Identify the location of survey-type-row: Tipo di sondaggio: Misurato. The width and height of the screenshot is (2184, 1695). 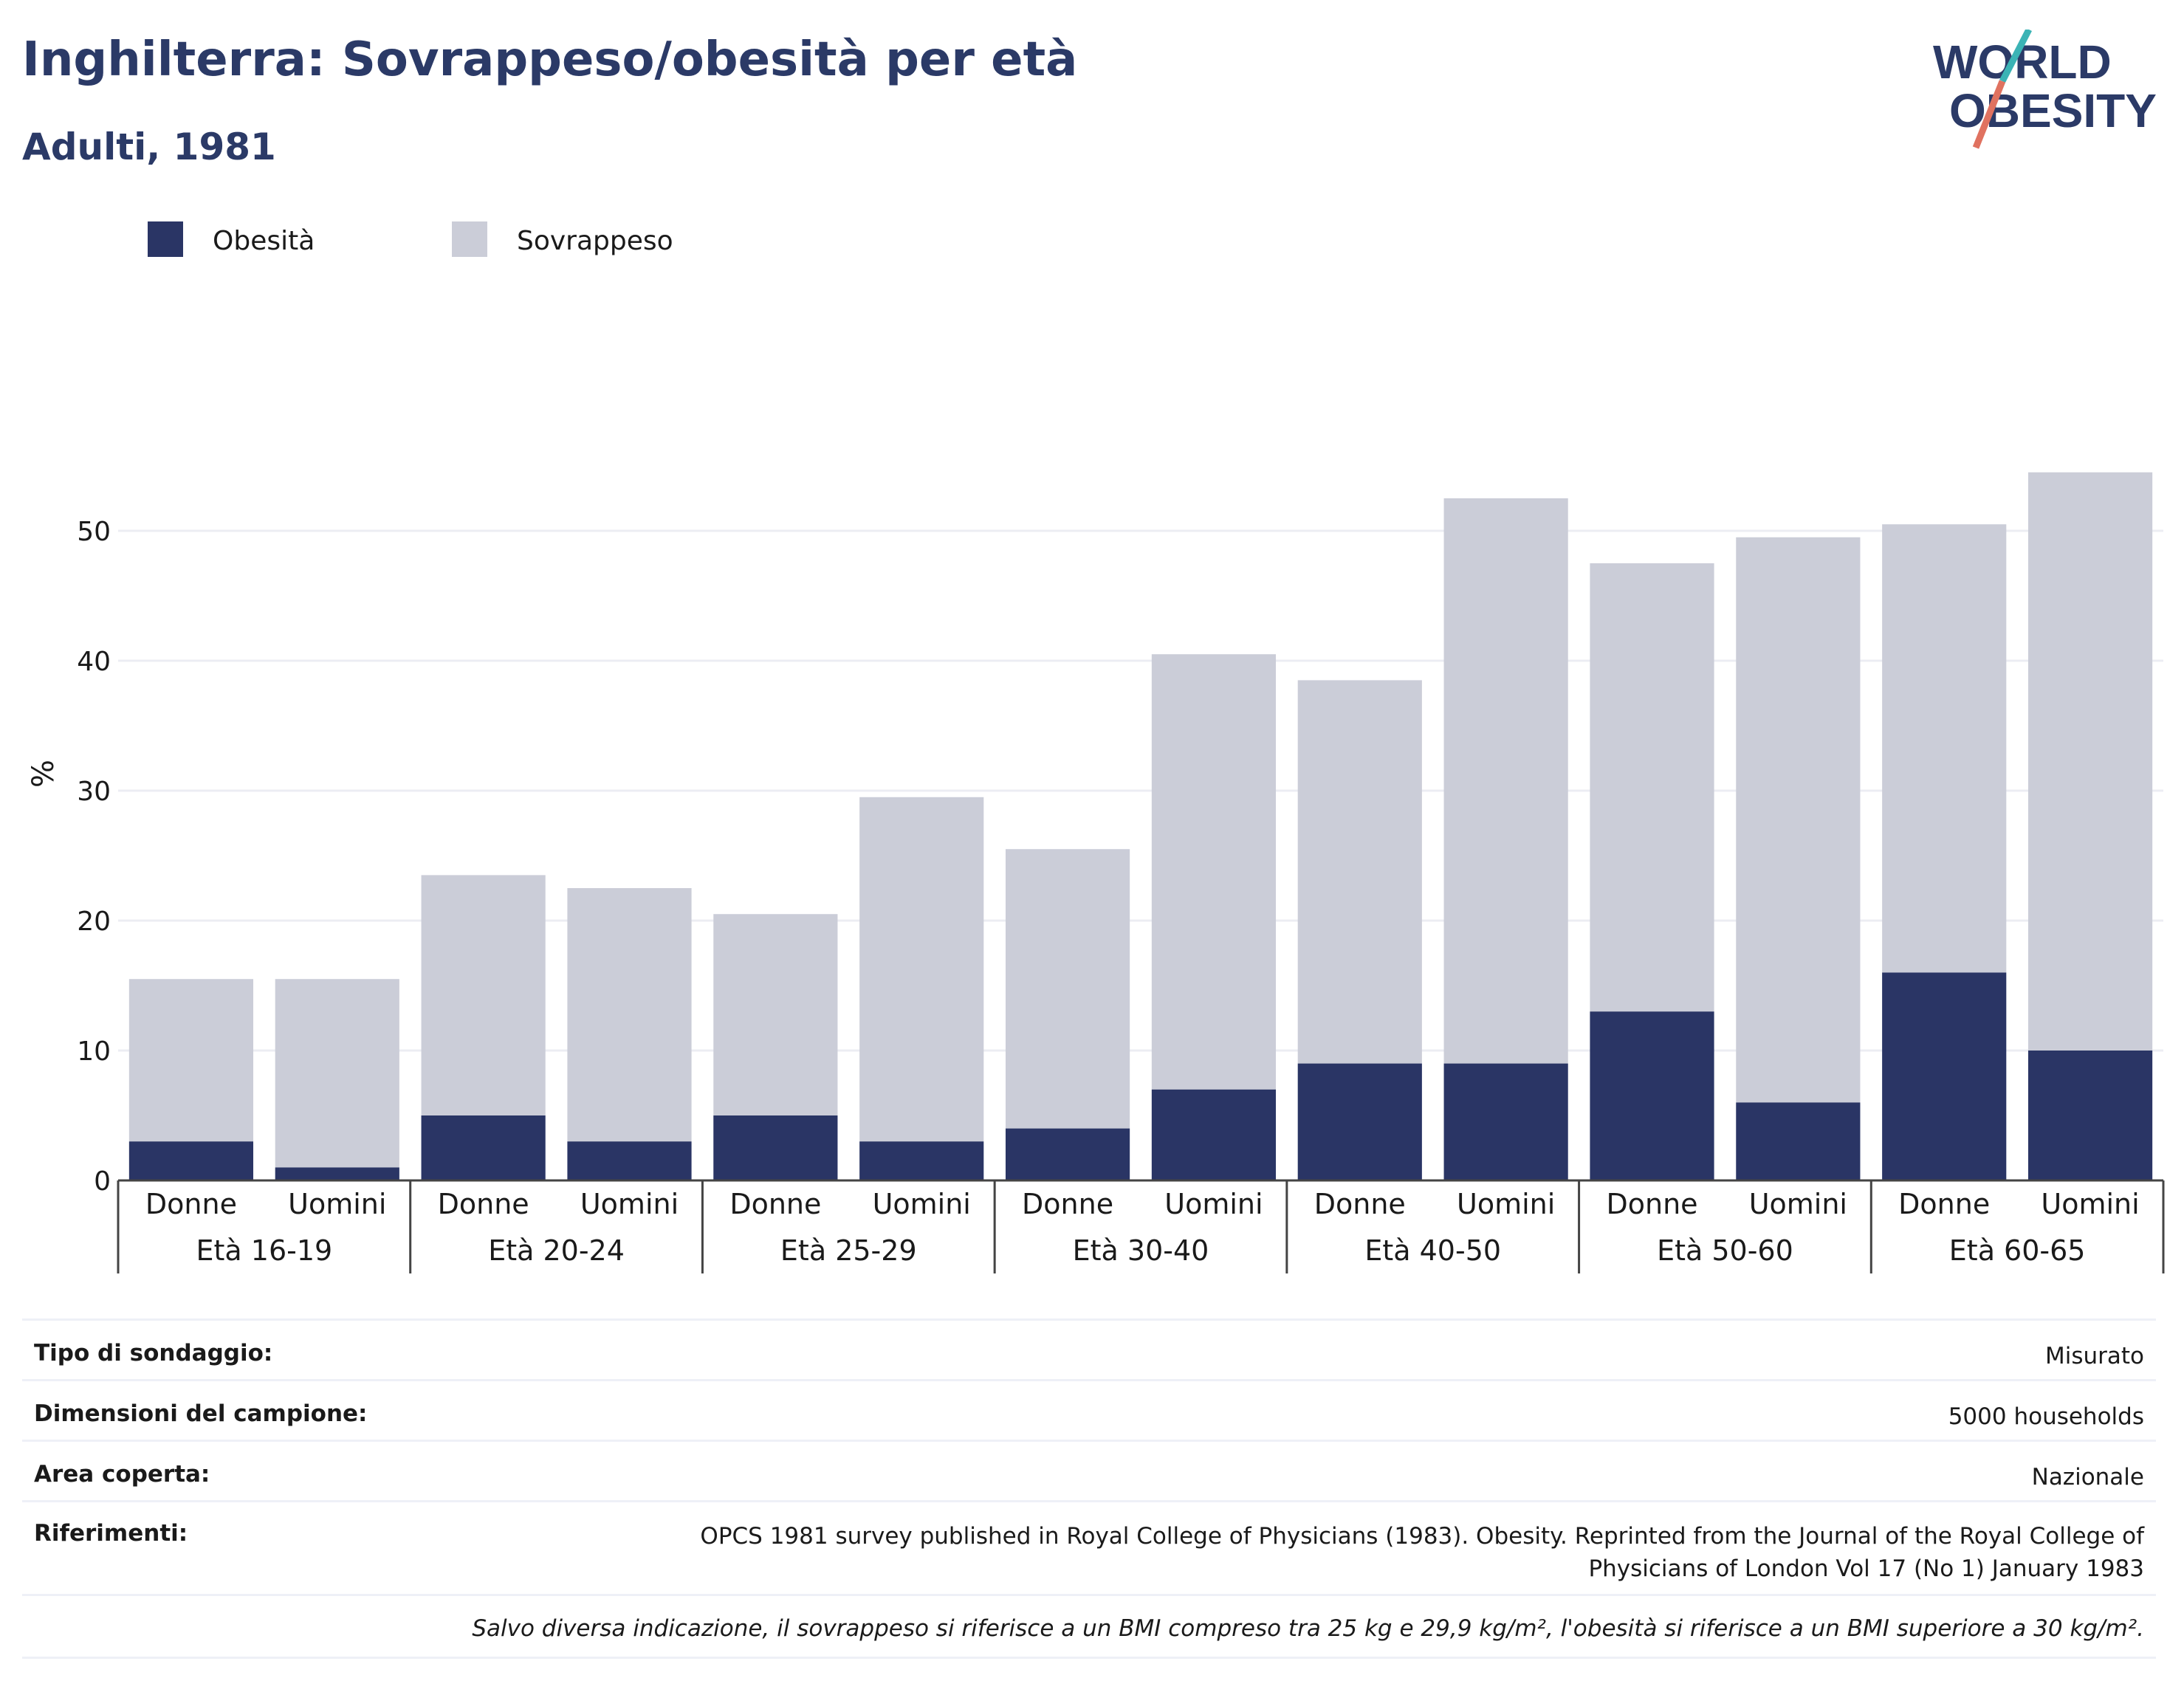
(1089, 1349).